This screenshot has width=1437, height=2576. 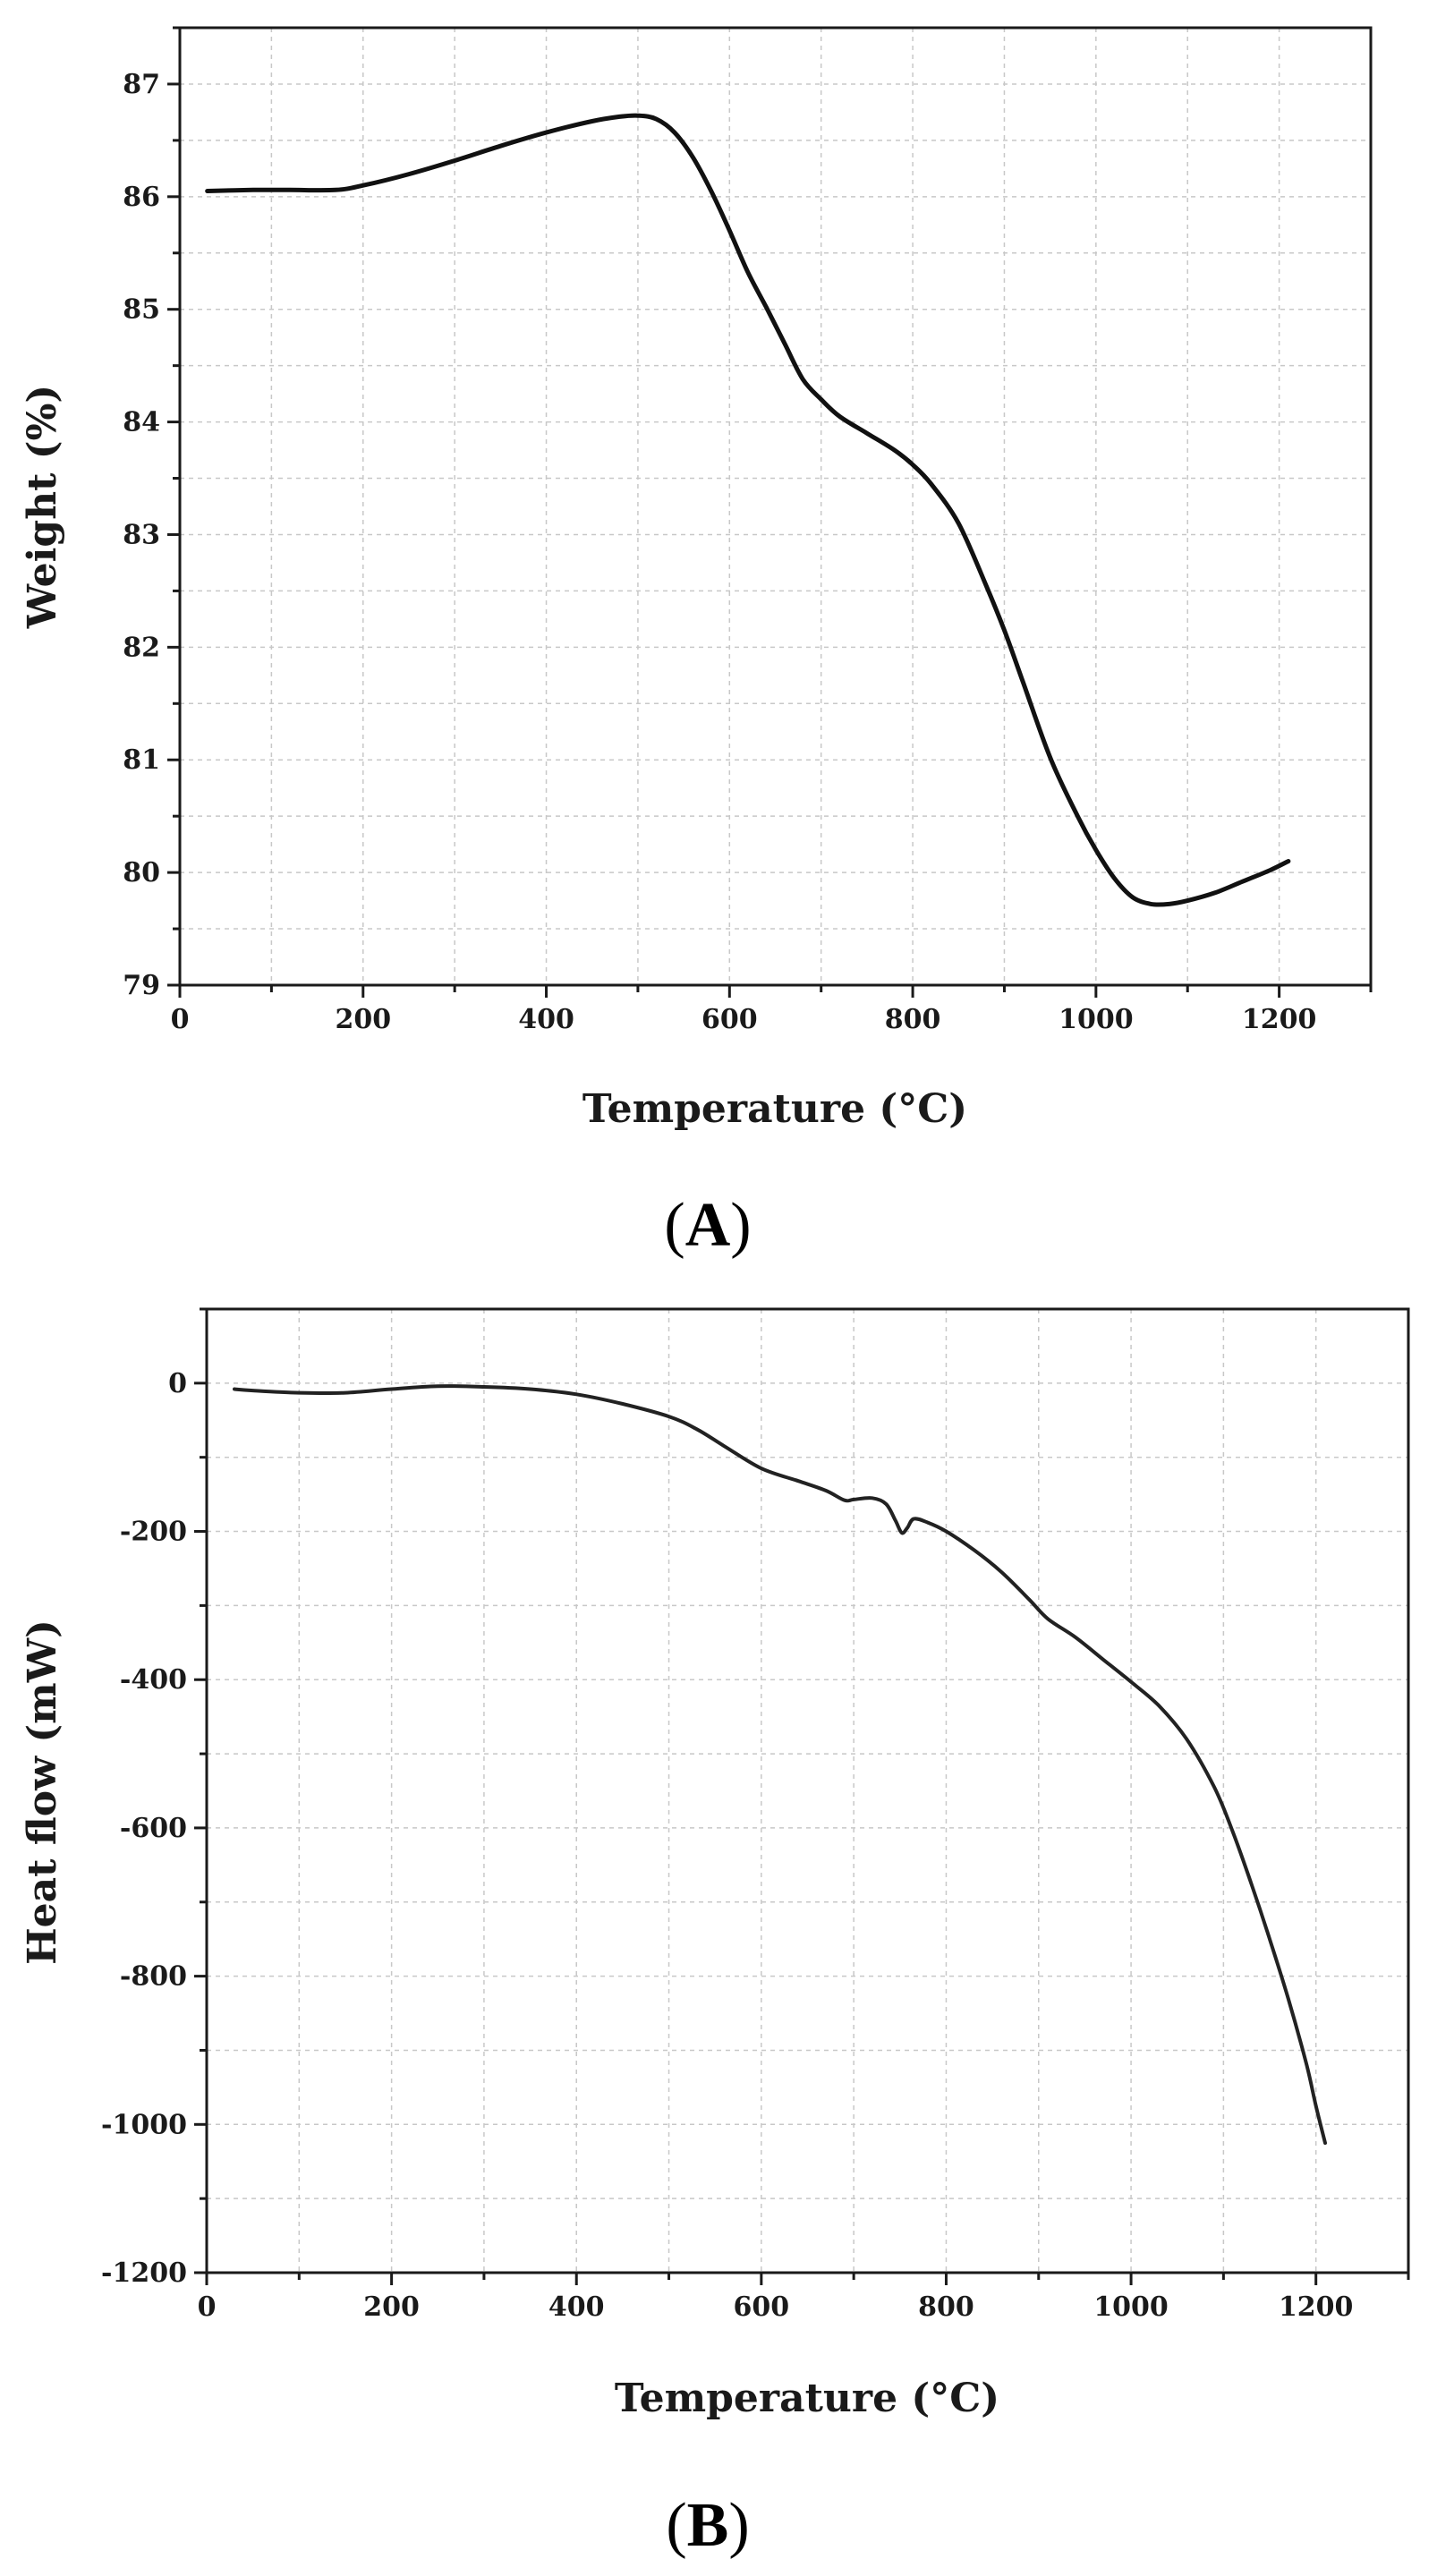 What do you see at coordinates (42, 507) in the screenshot?
I see `chart-a-y-axis-label: Weight (%)` at bounding box center [42, 507].